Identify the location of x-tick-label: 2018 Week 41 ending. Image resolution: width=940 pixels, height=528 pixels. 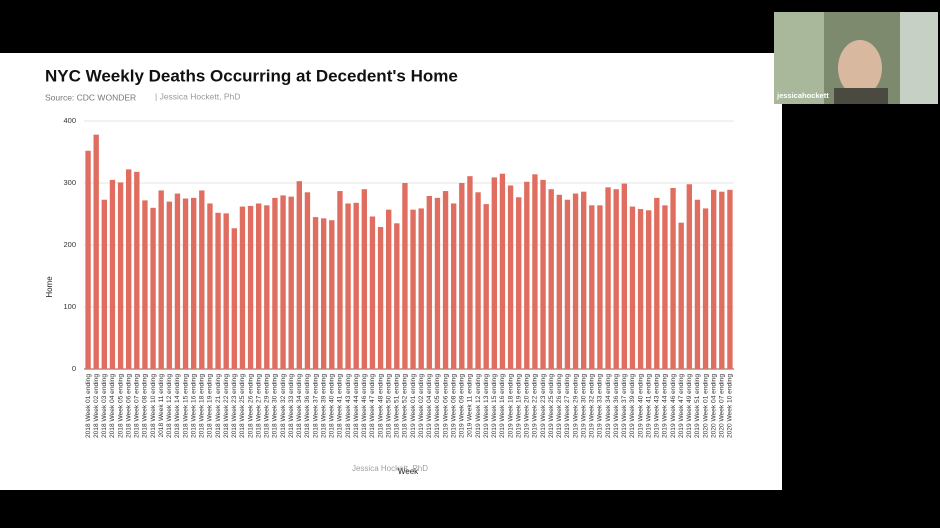
(340, 406).